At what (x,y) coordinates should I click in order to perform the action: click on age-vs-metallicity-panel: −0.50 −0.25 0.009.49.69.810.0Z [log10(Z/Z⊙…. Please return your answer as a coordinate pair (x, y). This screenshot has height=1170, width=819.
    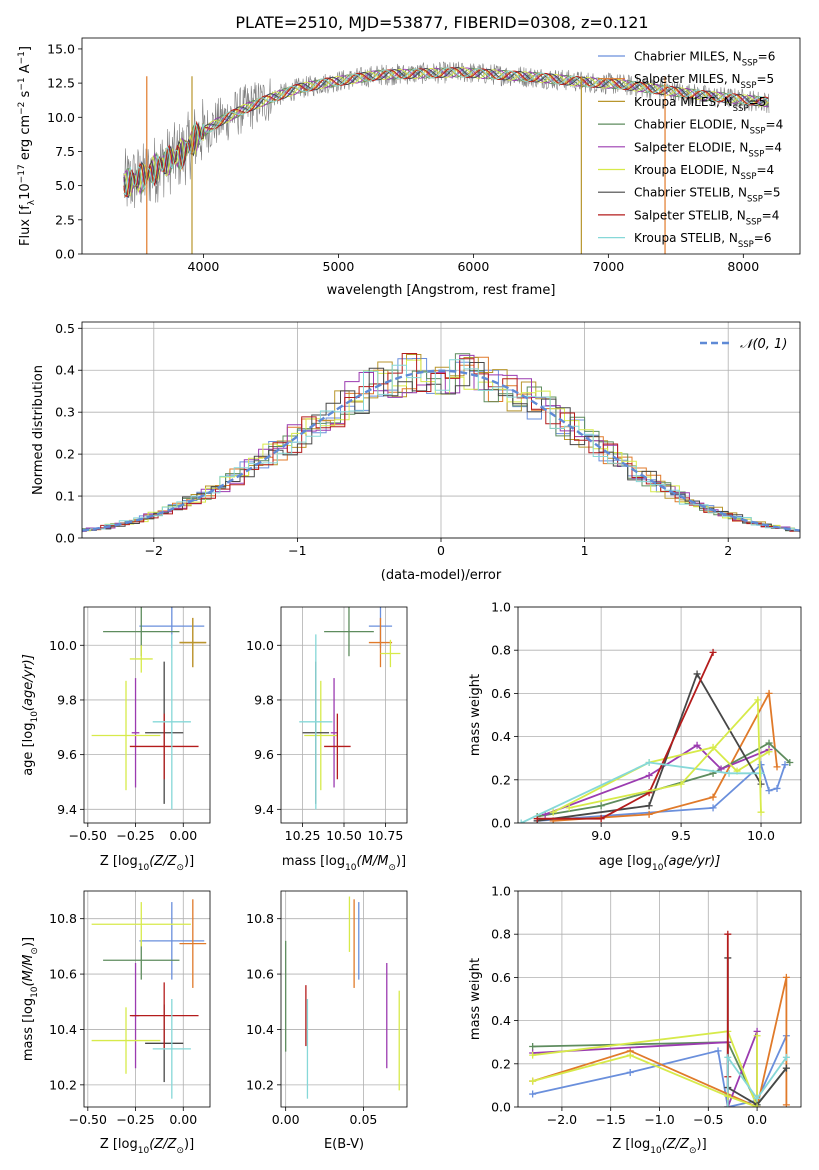
    Looking at the image, I should click on (116, 739).